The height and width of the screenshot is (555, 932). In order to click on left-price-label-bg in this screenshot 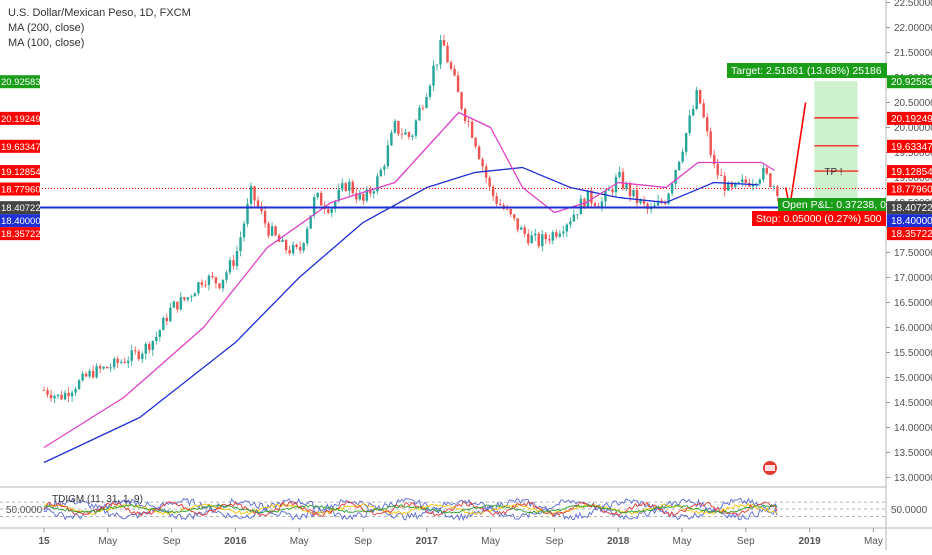, I will do `click(20, 189)`.